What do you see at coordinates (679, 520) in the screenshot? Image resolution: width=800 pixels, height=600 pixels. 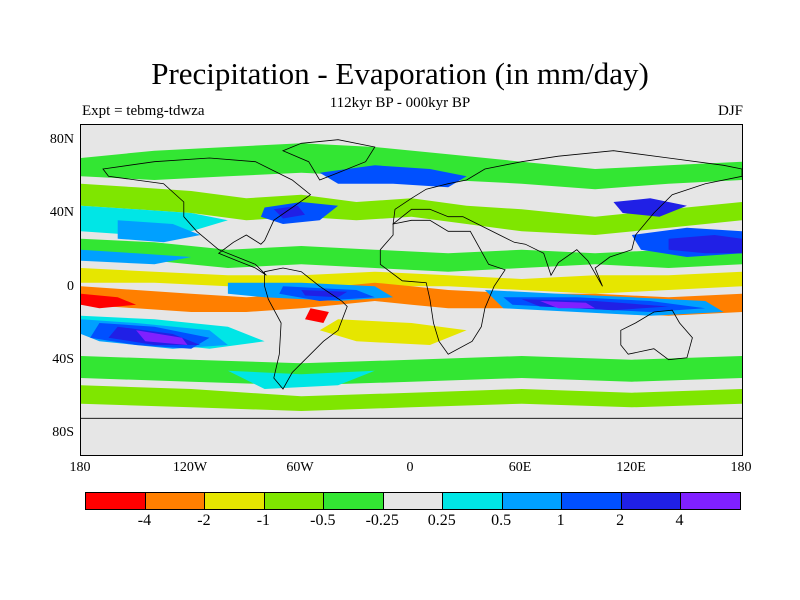 I see `colorbar-label: 4` at bounding box center [679, 520].